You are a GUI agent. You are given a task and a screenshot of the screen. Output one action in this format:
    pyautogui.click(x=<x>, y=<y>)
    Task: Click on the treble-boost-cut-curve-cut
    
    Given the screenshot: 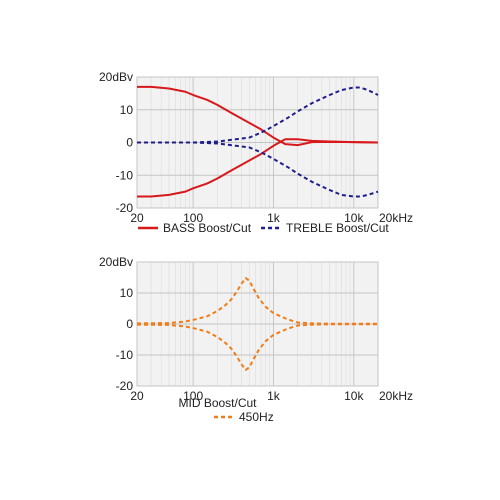 What is the action you would take?
    pyautogui.click(x=258, y=169)
    